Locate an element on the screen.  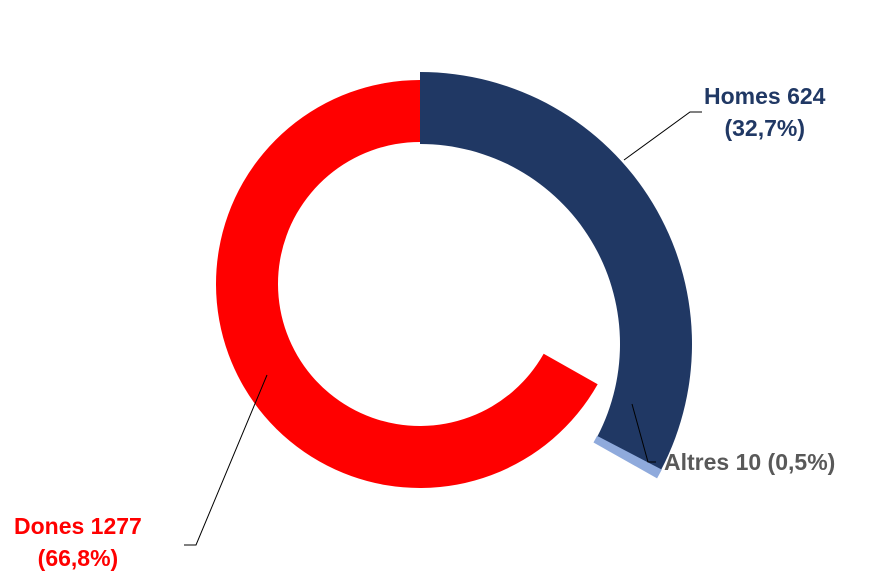
data-label-homes: Homes 624 (32,7%) is located at coordinates (764, 112).